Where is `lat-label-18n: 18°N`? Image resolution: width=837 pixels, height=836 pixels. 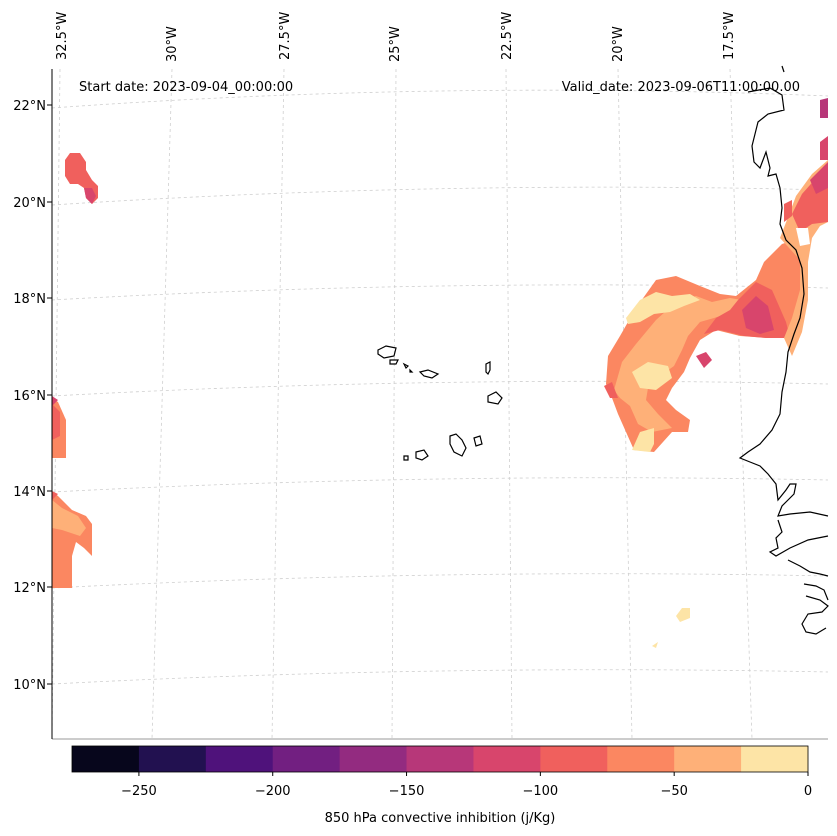
lat-label-18n: 18°N is located at coordinates (29, 299).